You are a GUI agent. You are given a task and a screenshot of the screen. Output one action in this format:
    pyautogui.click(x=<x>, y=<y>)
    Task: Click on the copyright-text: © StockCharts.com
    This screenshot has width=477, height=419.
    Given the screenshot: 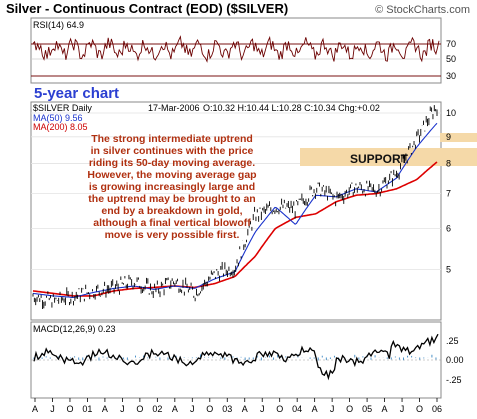 What is the action you would take?
    pyautogui.click(x=422, y=10)
    